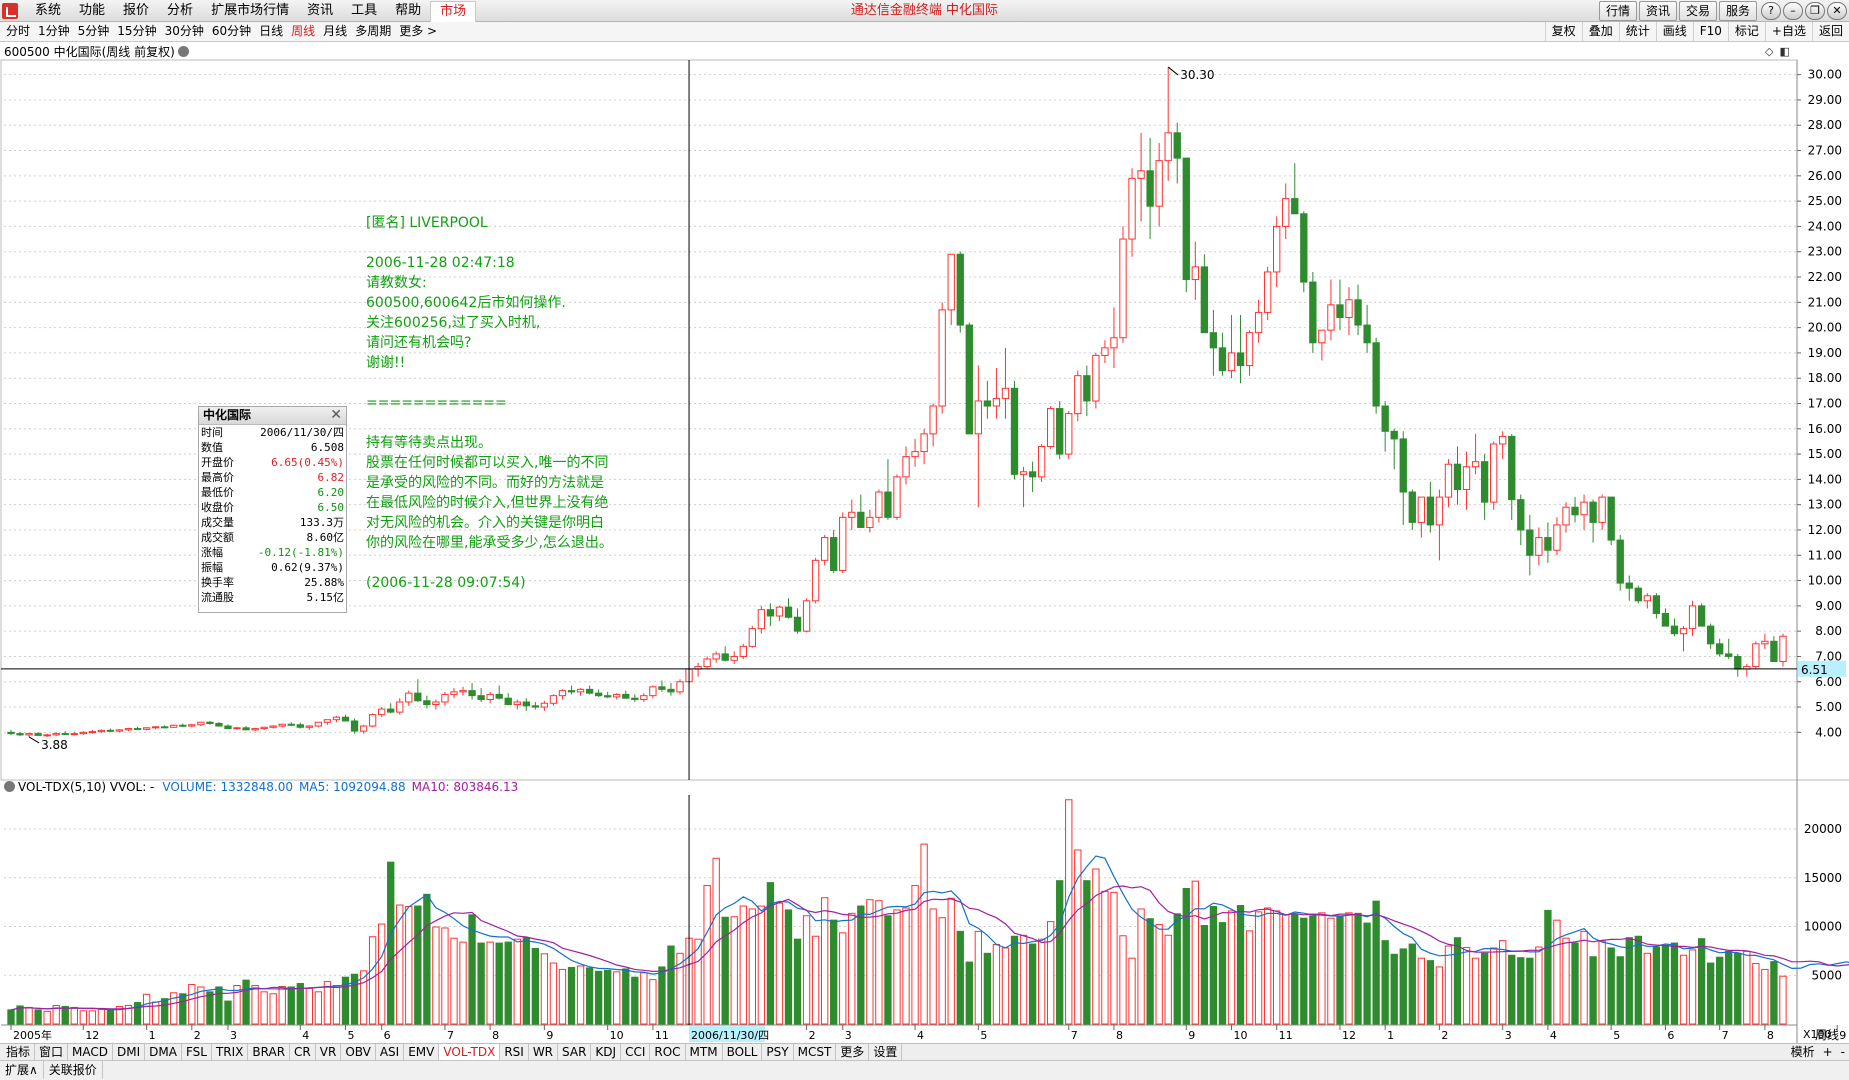 The height and width of the screenshot is (1080, 1849). What do you see at coordinates (886, 1052) in the screenshot?
I see `indicator-tab: 设置` at bounding box center [886, 1052].